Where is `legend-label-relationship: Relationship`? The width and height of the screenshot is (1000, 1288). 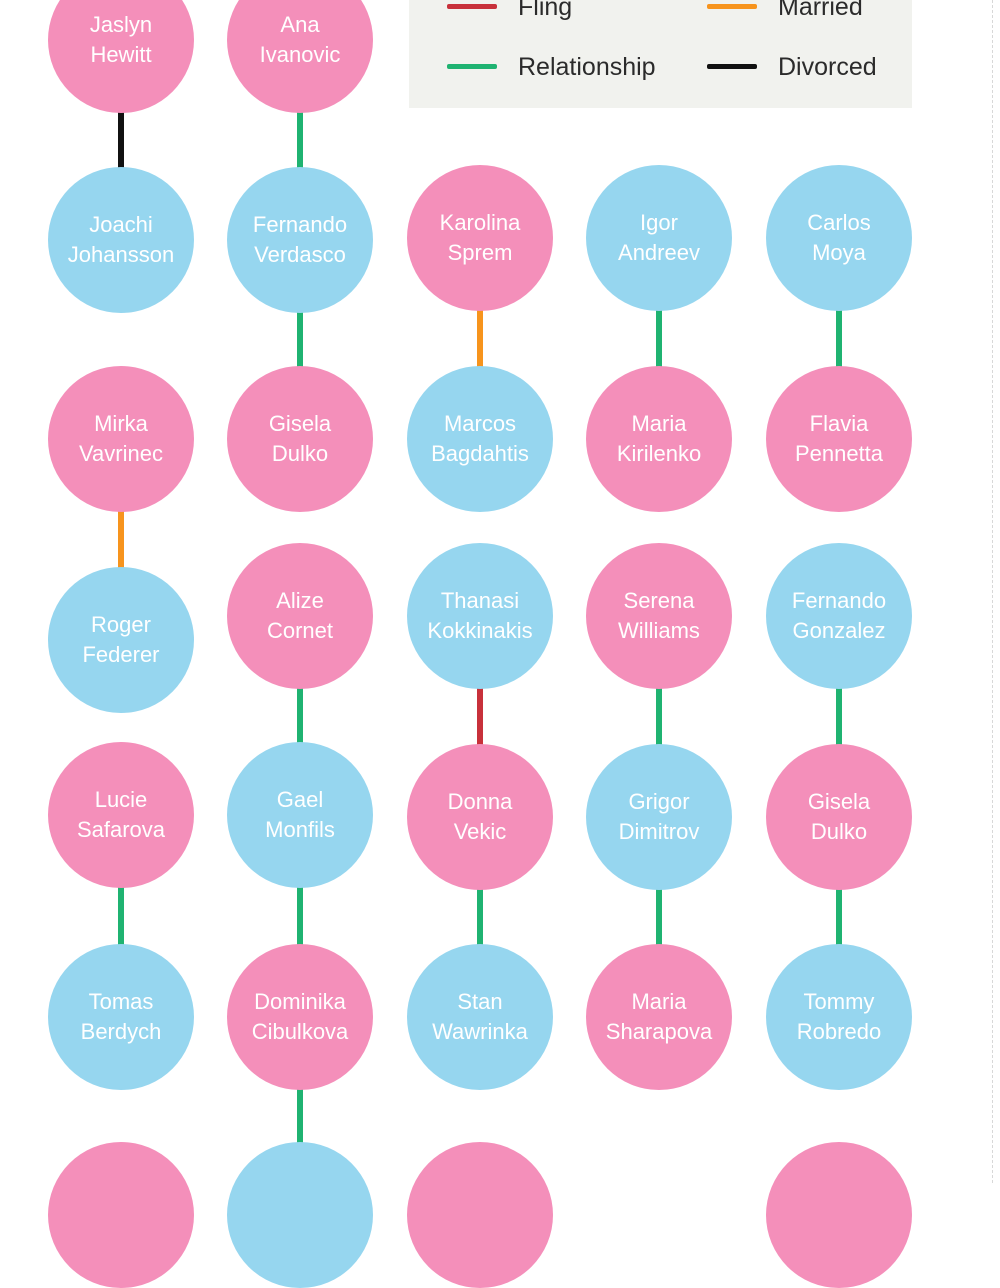
legend-label-relationship: Relationship is located at coordinates (587, 67).